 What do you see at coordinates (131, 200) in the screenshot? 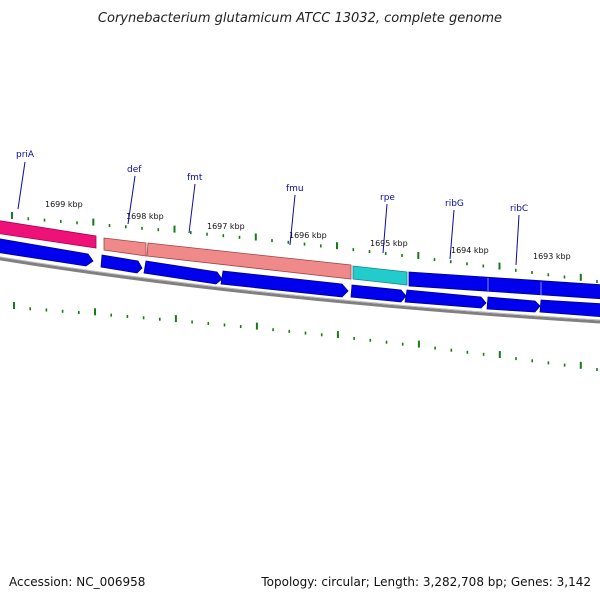
I see `gene-leader-def` at bounding box center [131, 200].